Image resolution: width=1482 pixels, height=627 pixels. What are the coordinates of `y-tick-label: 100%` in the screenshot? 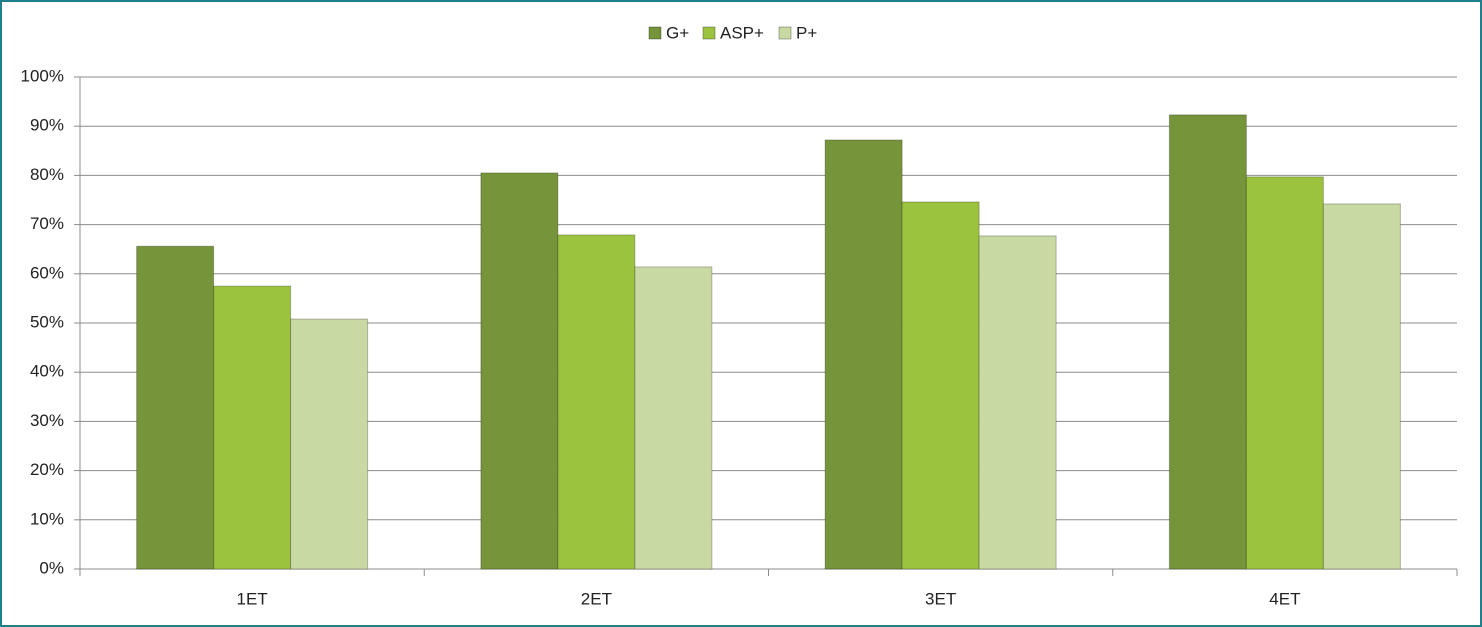 It's located at (42, 75).